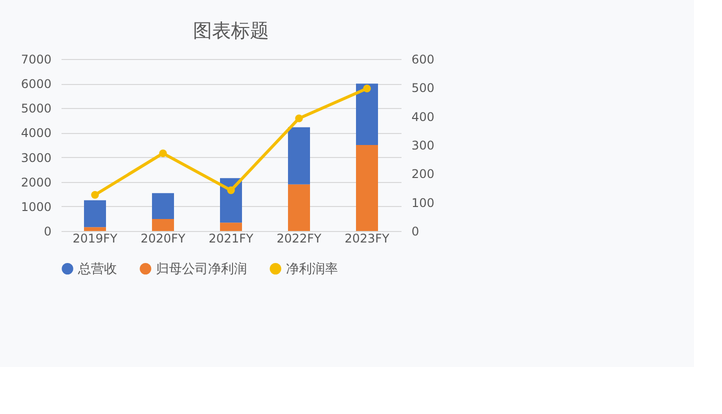 This screenshot has height=414, width=722. Describe the element at coordinates (231, 239) in the screenshot. I see `x-tick-label: 2021FY` at that location.